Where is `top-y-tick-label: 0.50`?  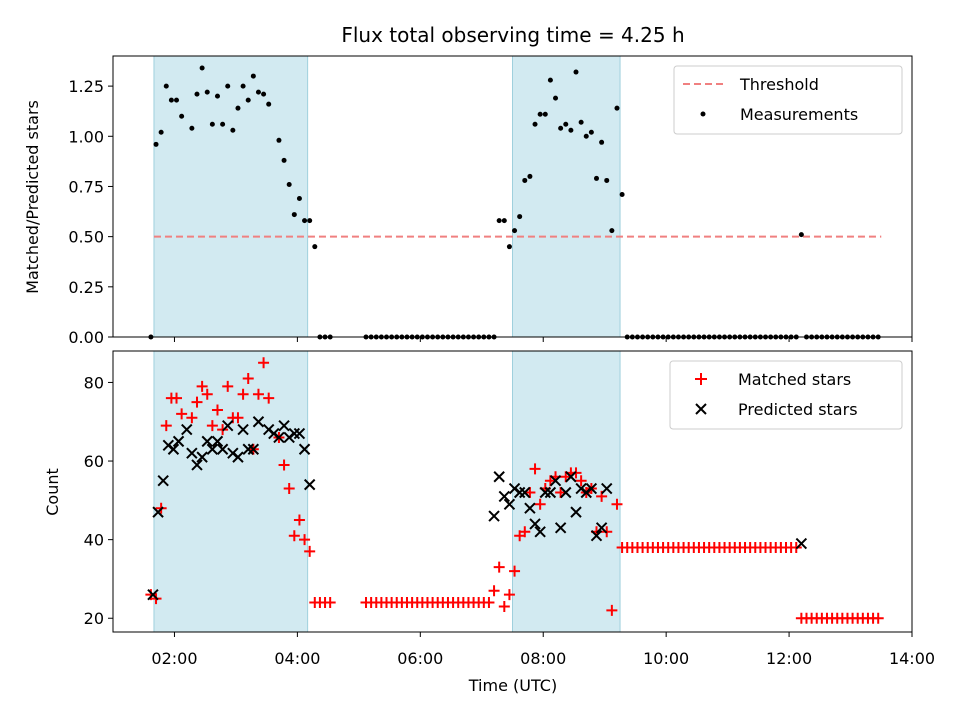 top-y-tick-label: 0.50 is located at coordinates (86, 237).